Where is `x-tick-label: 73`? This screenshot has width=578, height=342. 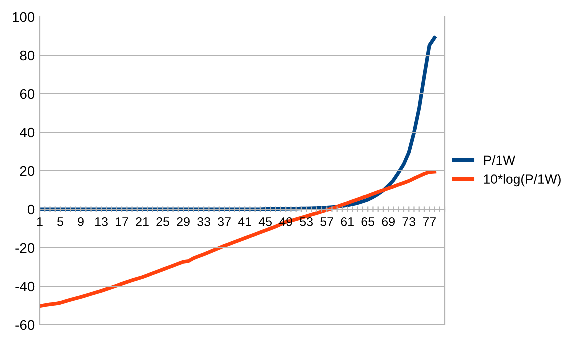 x-tick-label: 73 is located at coordinates (409, 221).